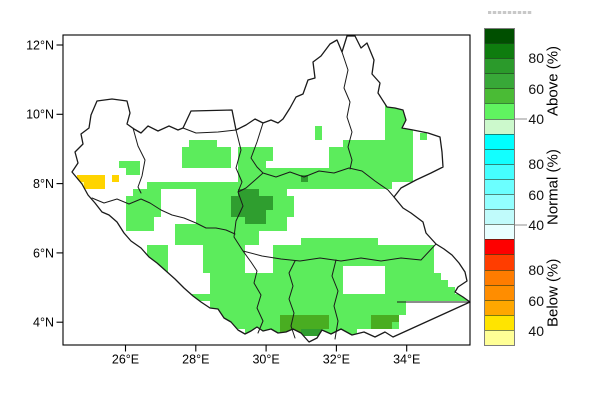 The image size is (600, 413). What do you see at coordinates (195, 360) in the screenshot?
I see `x-axis-tick-label: 28°E` at bounding box center [195, 360].